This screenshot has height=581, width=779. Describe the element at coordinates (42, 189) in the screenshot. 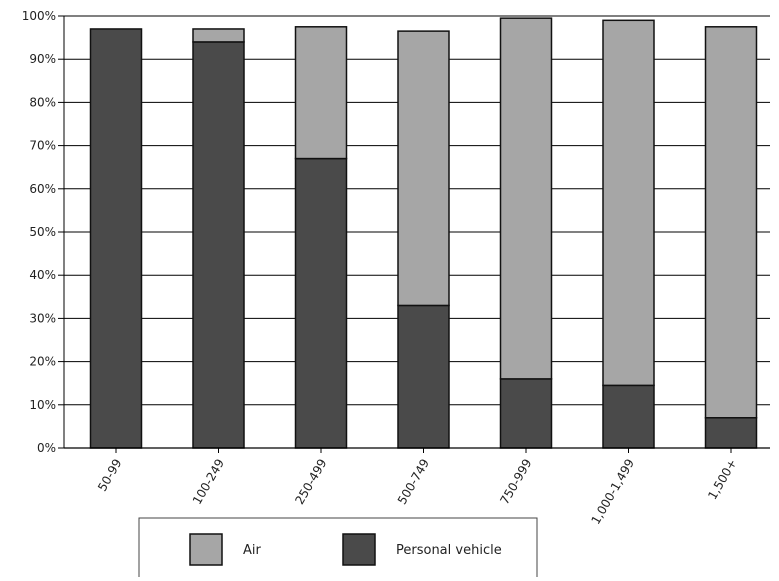

I see `y-tick-label: 60%` at that location.